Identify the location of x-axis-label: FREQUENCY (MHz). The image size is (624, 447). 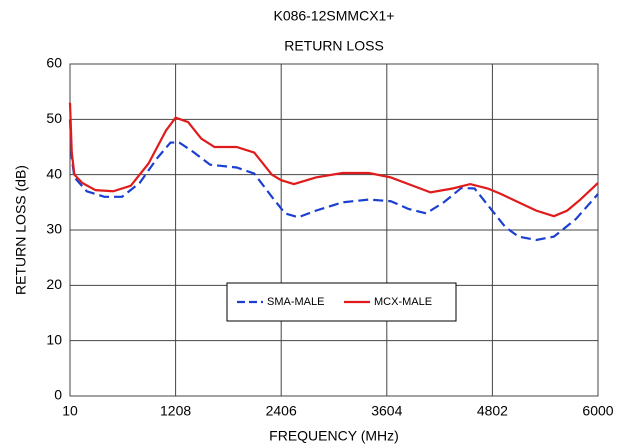
(334, 436).